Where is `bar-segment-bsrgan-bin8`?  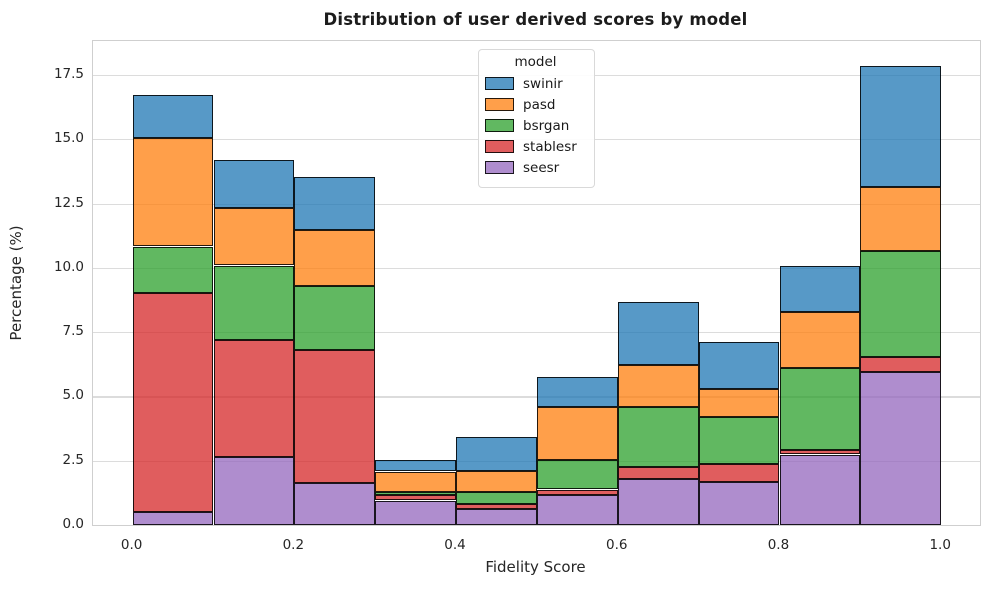
bar-segment-bsrgan-bin8 is located at coordinates (820, 408).